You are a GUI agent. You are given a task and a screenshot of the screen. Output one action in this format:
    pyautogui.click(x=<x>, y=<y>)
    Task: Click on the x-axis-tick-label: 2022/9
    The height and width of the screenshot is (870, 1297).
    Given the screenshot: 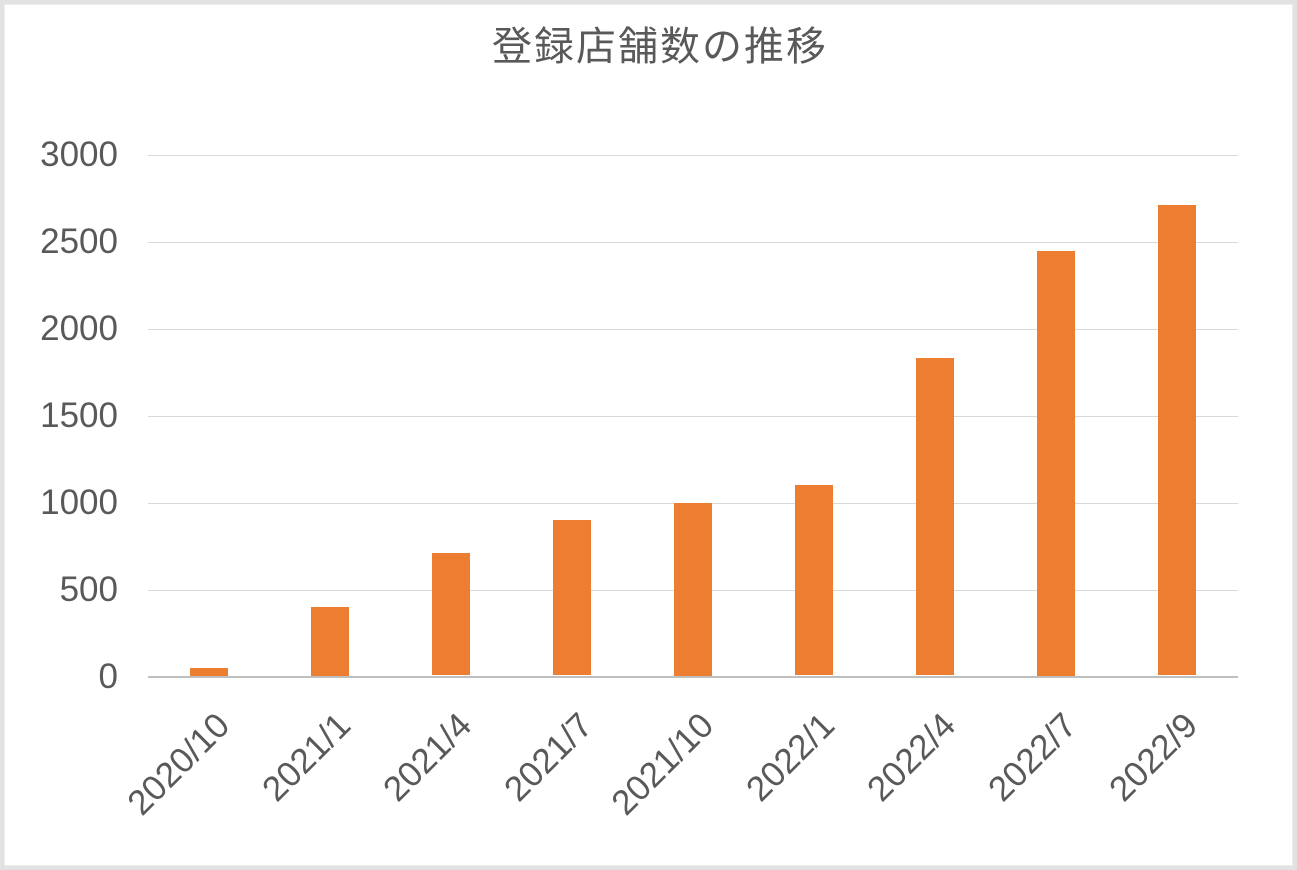 What is the action you would take?
    pyautogui.click(x=1153, y=757)
    